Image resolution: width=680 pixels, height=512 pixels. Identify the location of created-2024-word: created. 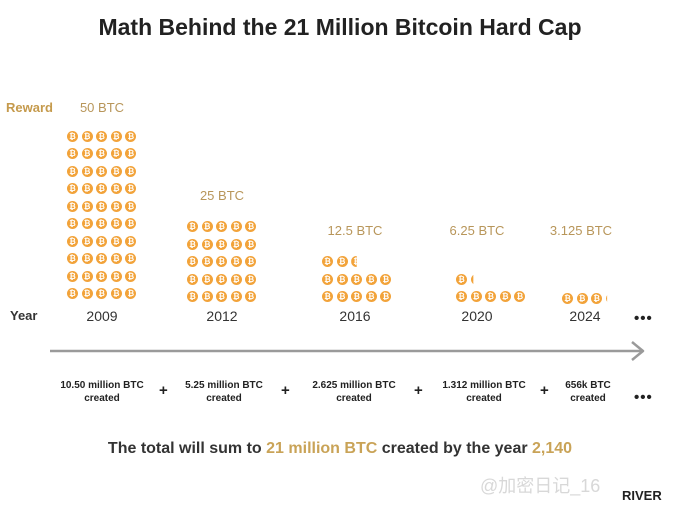
(588, 398).